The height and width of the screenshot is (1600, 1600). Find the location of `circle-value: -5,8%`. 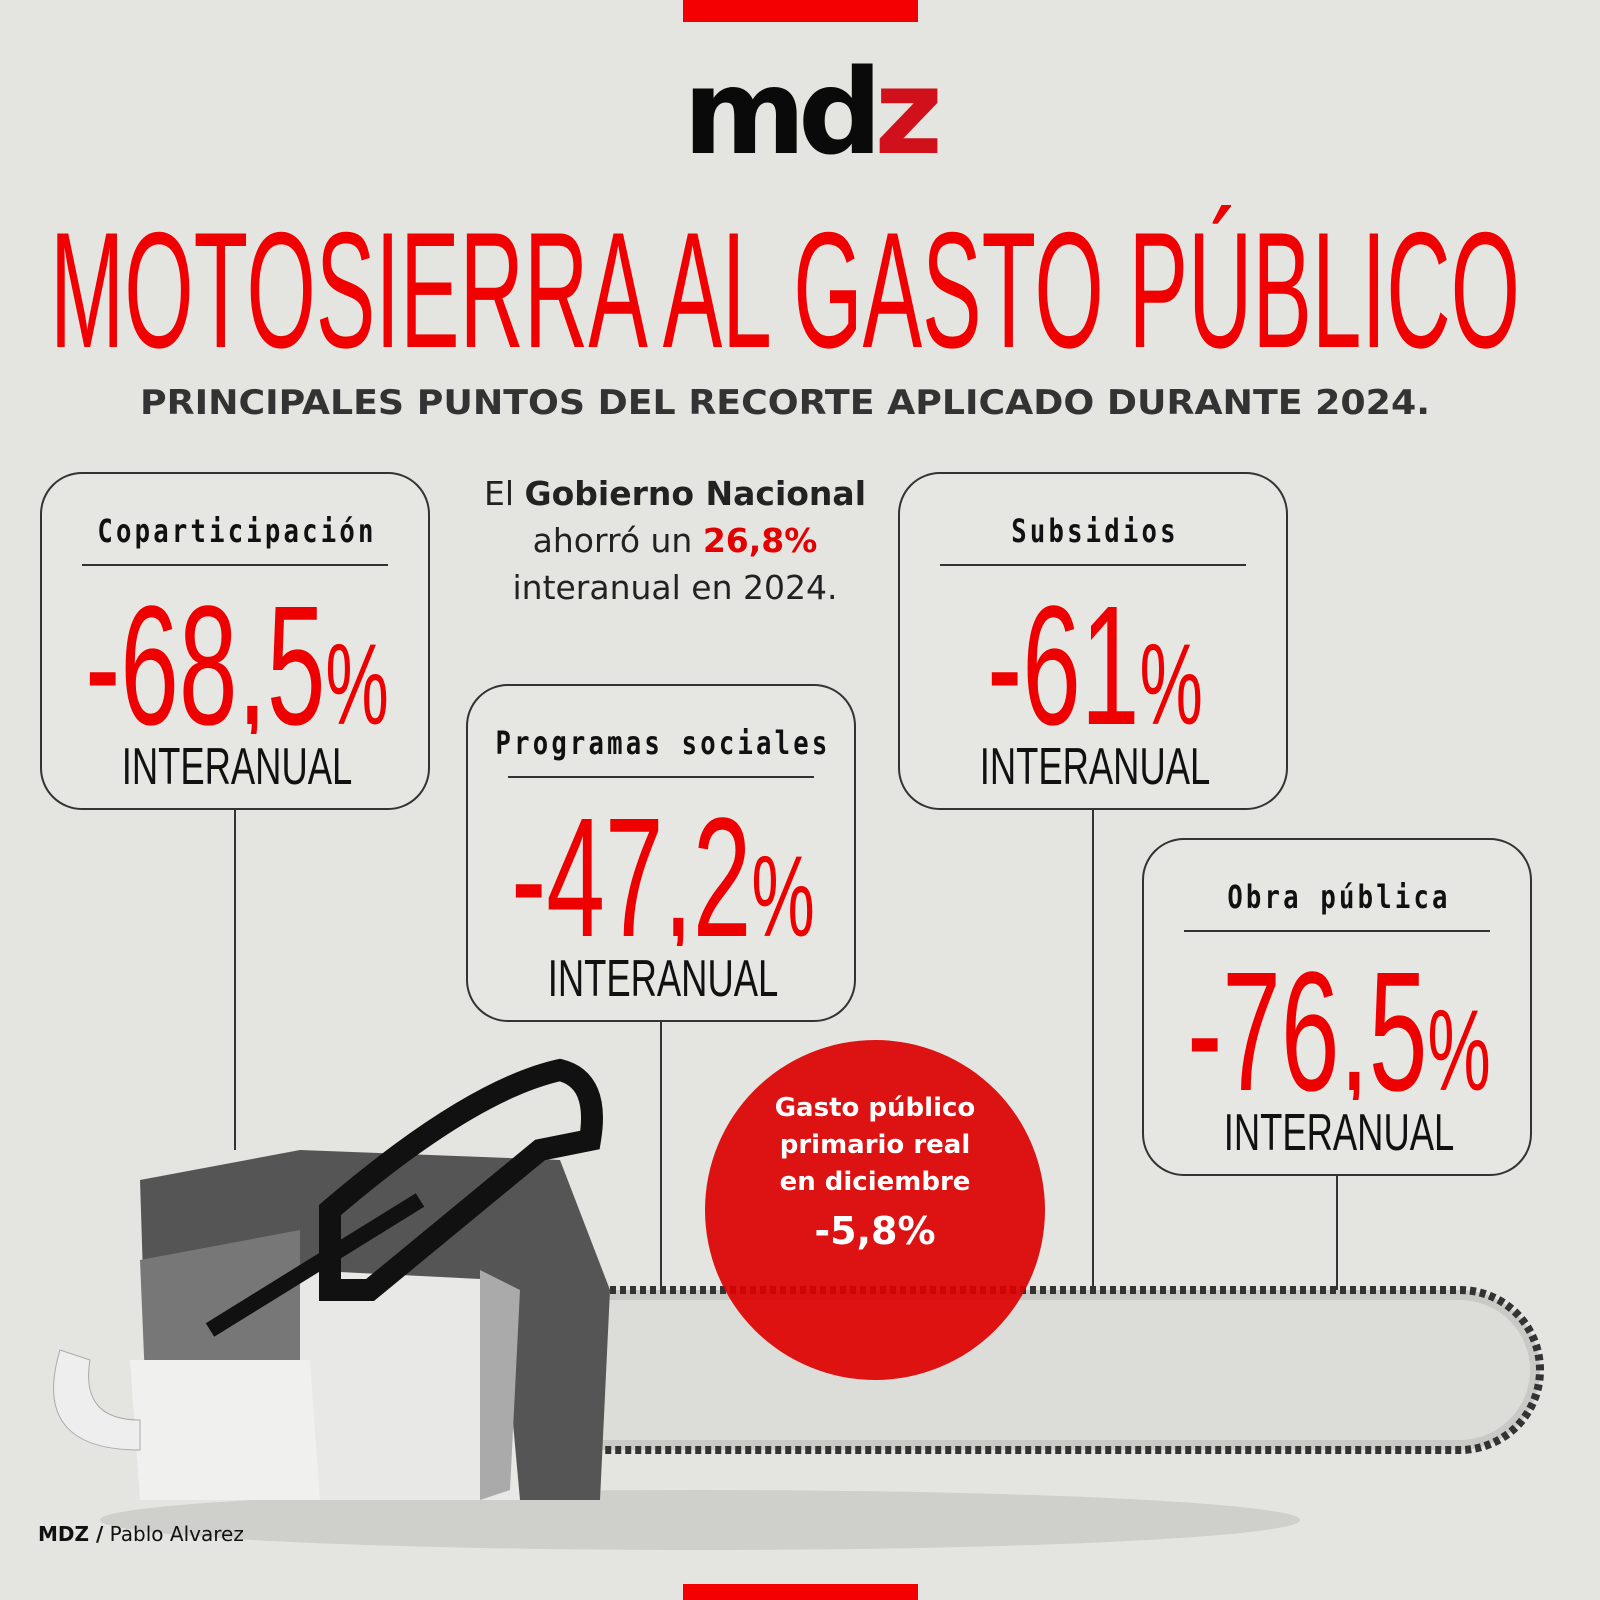

circle-value: -5,8% is located at coordinates (875, 1231).